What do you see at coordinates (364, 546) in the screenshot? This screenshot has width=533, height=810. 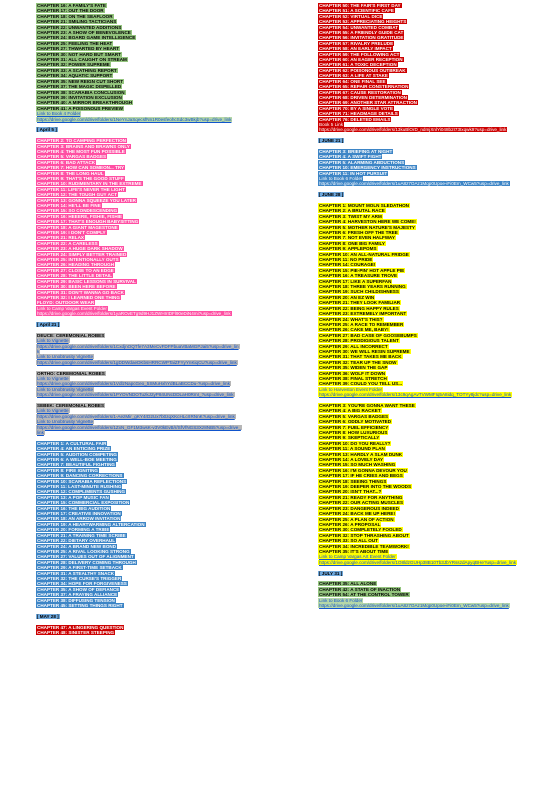 I see `chapter-title: CHAPTER 34: INCREDIBLE TEAMWORK!` at bounding box center [364, 546].